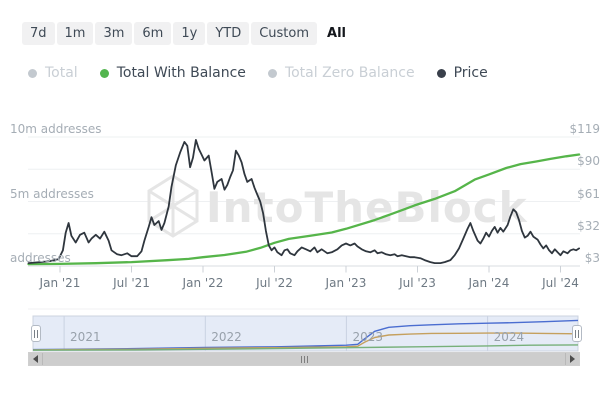  I want to click on range-button-7d: 7d, so click(38, 33).